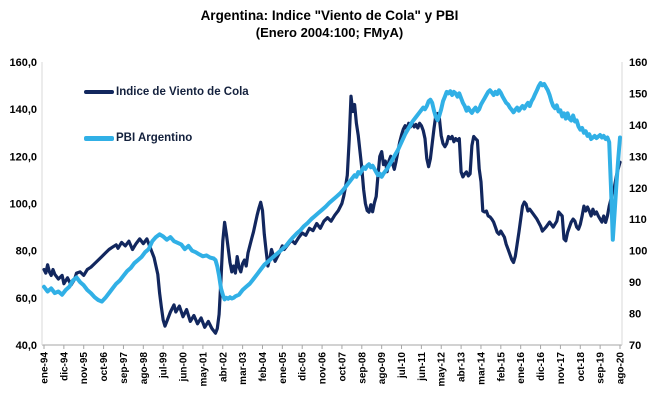 The height and width of the screenshot is (415, 659). I want to click on x-axis-label: mar-03, so click(243, 368).